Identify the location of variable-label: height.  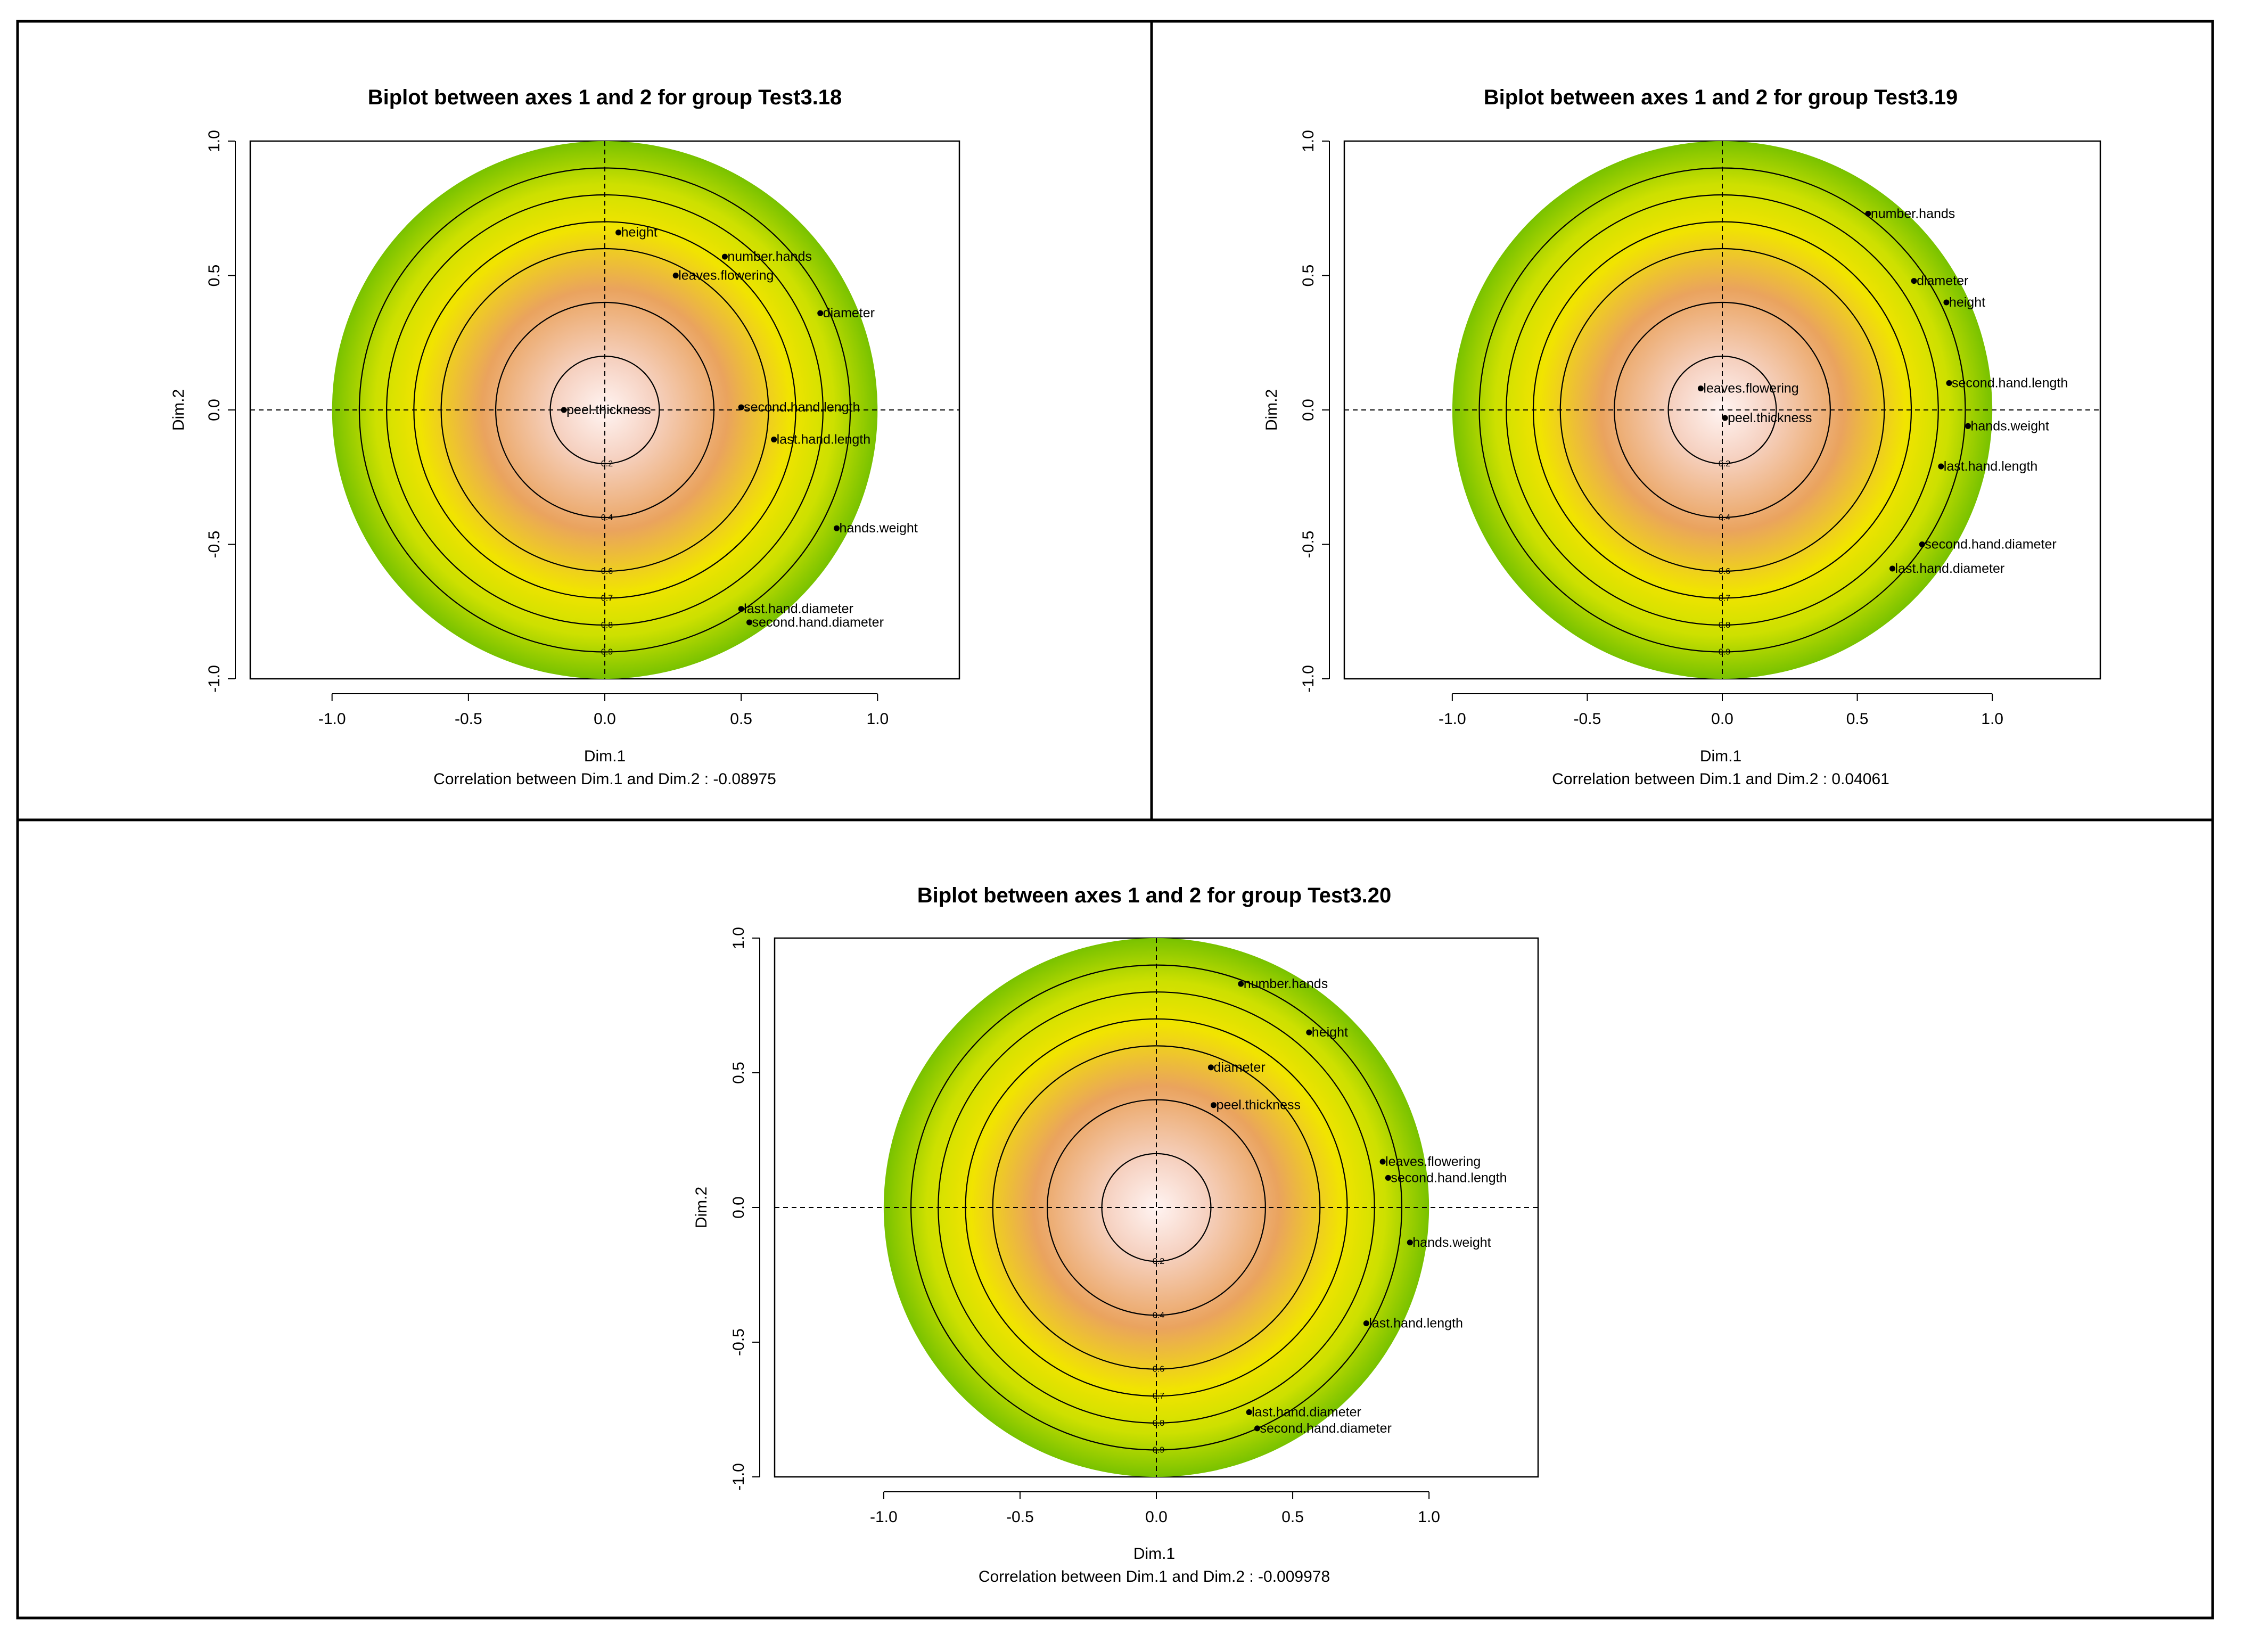
(1330, 1032).